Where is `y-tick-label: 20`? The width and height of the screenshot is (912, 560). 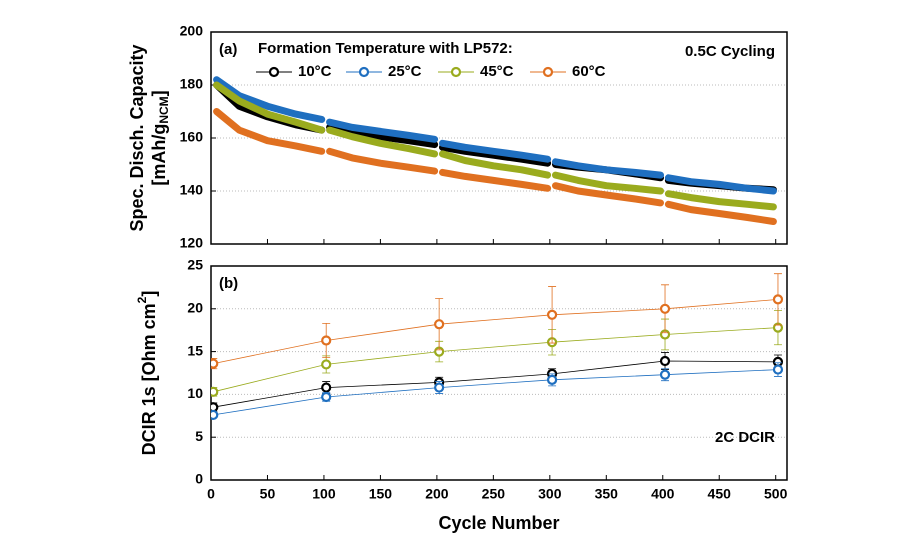 y-tick-label: 20 is located at coordinates (195, 308).